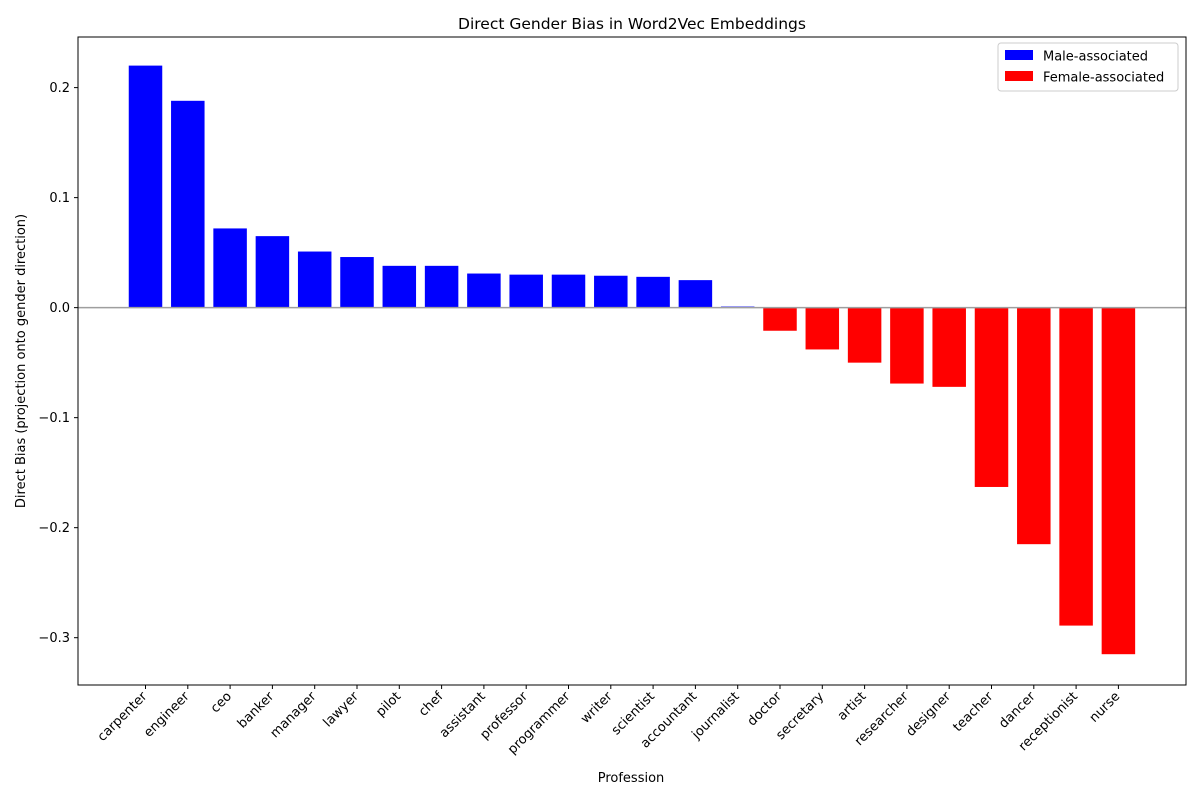  What do you see at coordinates (928, 714) in the screenshot?
I see `x-tick-label: designer` at bounding box center [928, 714].